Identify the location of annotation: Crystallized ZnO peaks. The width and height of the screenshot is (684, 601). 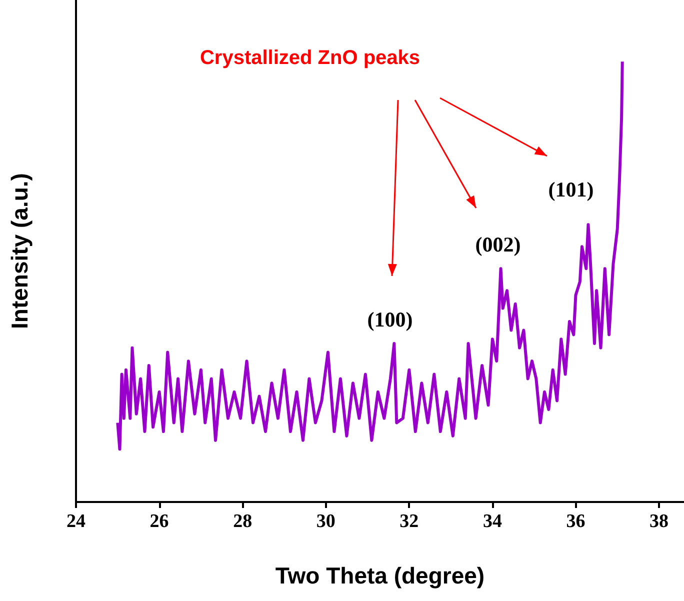
(310, 58).